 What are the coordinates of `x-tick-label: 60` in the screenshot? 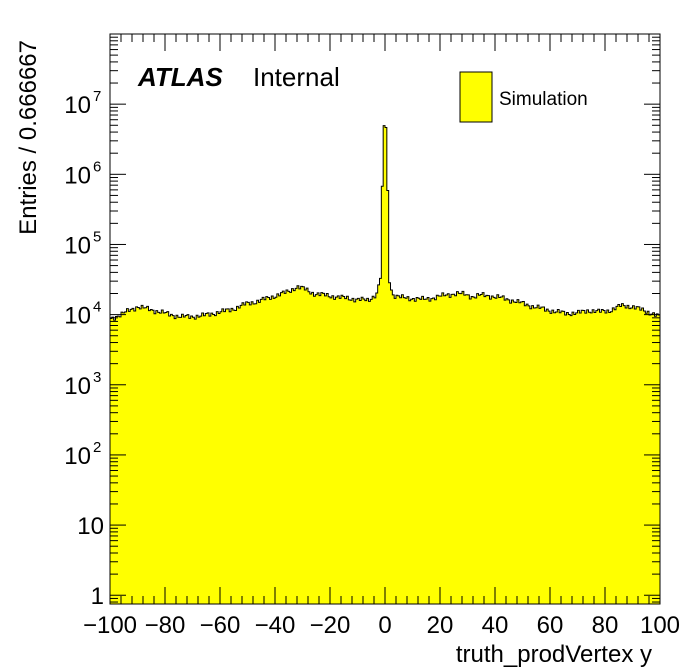 It's located at (550, 625).